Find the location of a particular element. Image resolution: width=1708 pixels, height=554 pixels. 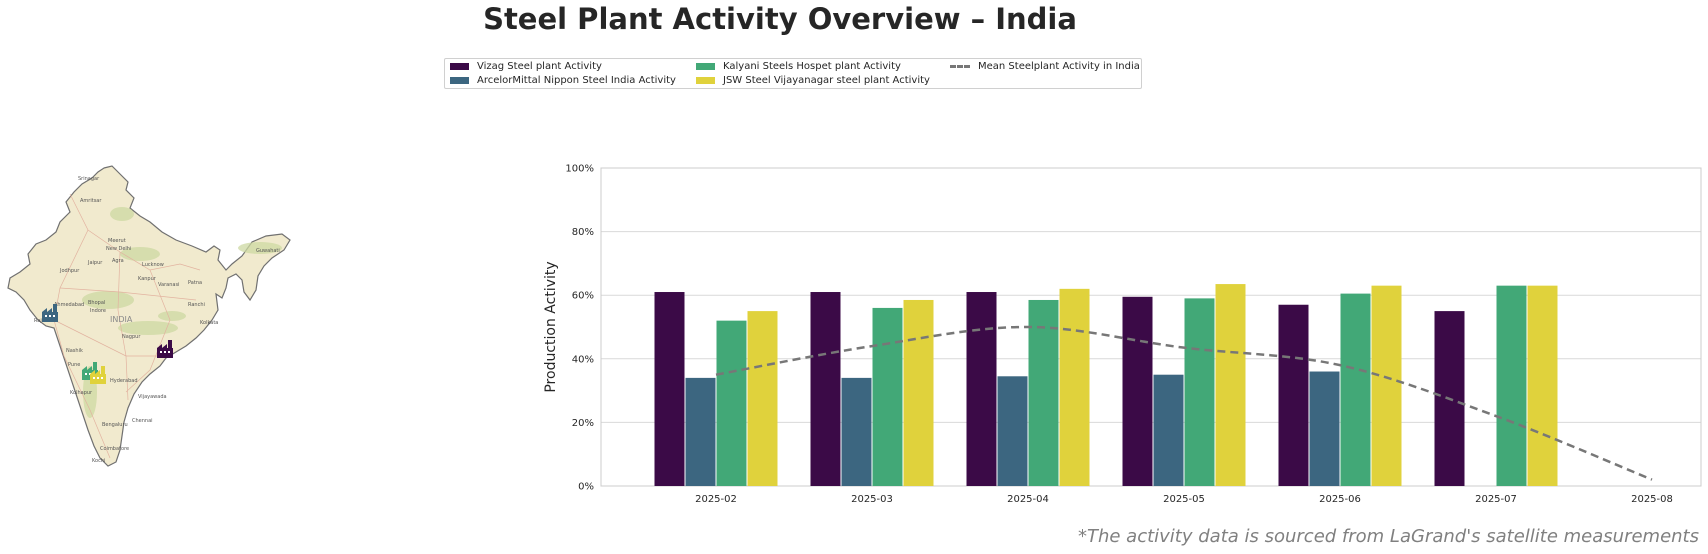

legend-label: Vizag Steel plant Activity is located at coordinates (539, 66).